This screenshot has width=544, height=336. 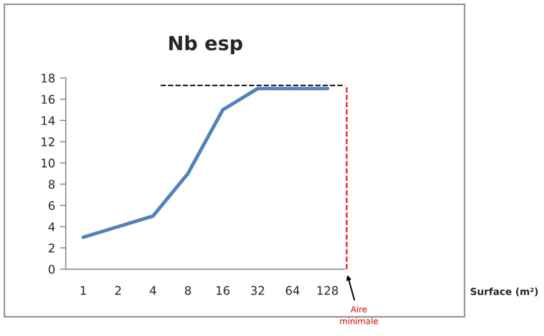 What do you see at coordinates (205, 44) in the screenshot?
I see `chart-title: Nb esp` at bounding box center [205, 44].